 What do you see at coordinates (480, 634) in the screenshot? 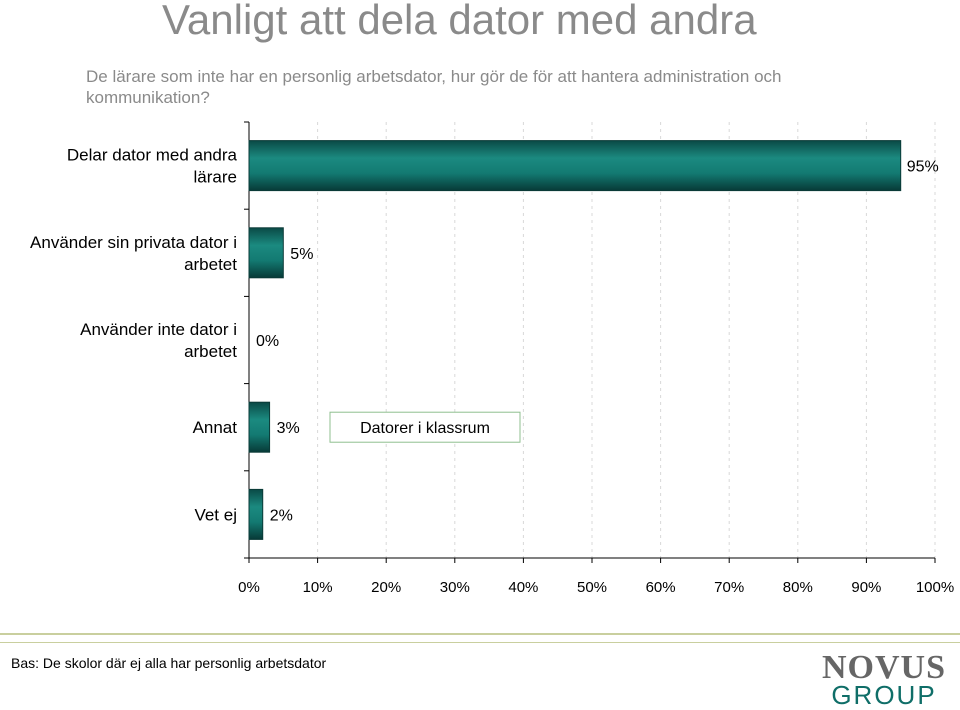
I see `footer-rule` at bounding box center [480, 634].